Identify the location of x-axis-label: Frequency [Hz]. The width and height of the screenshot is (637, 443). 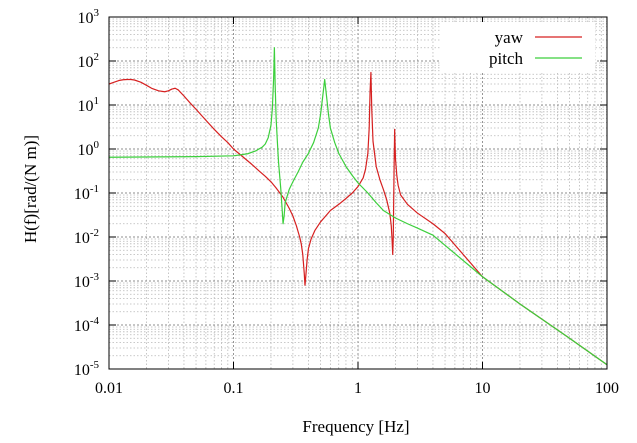
(355, 426).